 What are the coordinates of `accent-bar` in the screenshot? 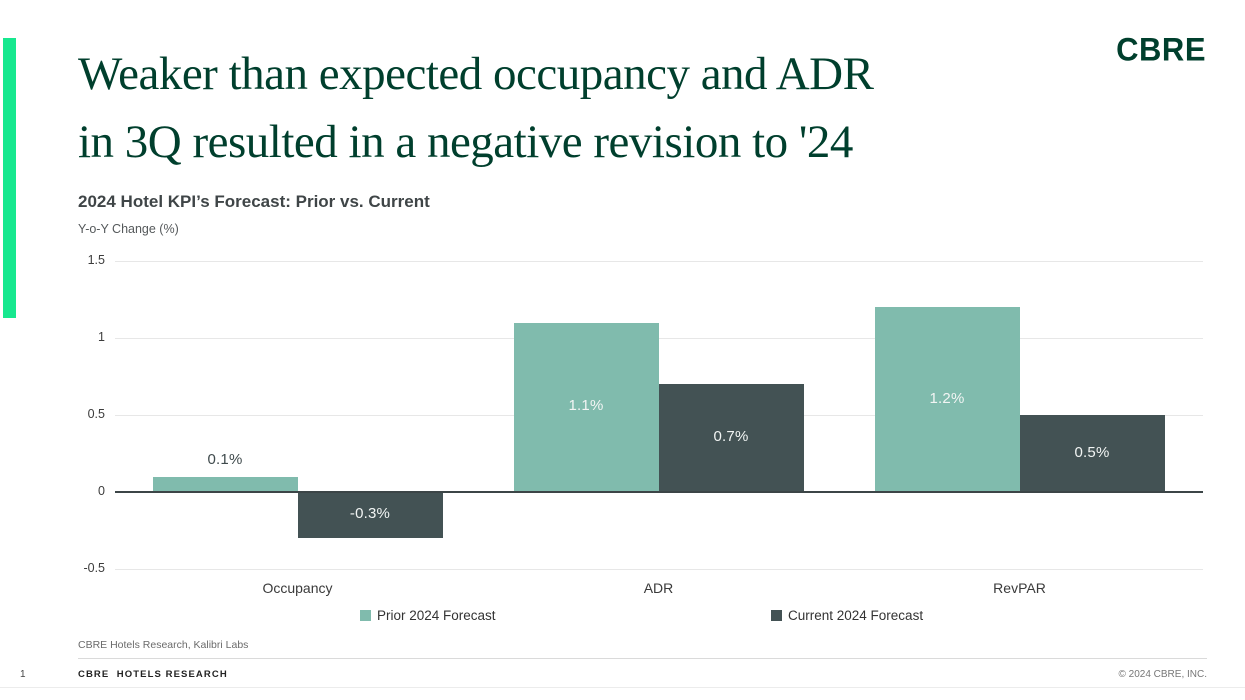 It's located at (9, 178).